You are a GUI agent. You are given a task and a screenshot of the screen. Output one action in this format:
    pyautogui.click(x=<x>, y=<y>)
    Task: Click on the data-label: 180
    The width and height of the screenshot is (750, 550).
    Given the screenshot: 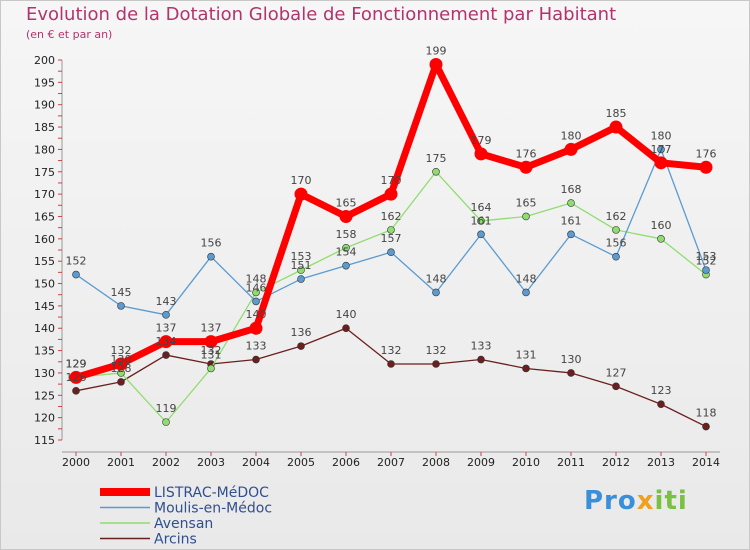 What is the action you would take?
    pyautogui.click(x=661, y=135)
    